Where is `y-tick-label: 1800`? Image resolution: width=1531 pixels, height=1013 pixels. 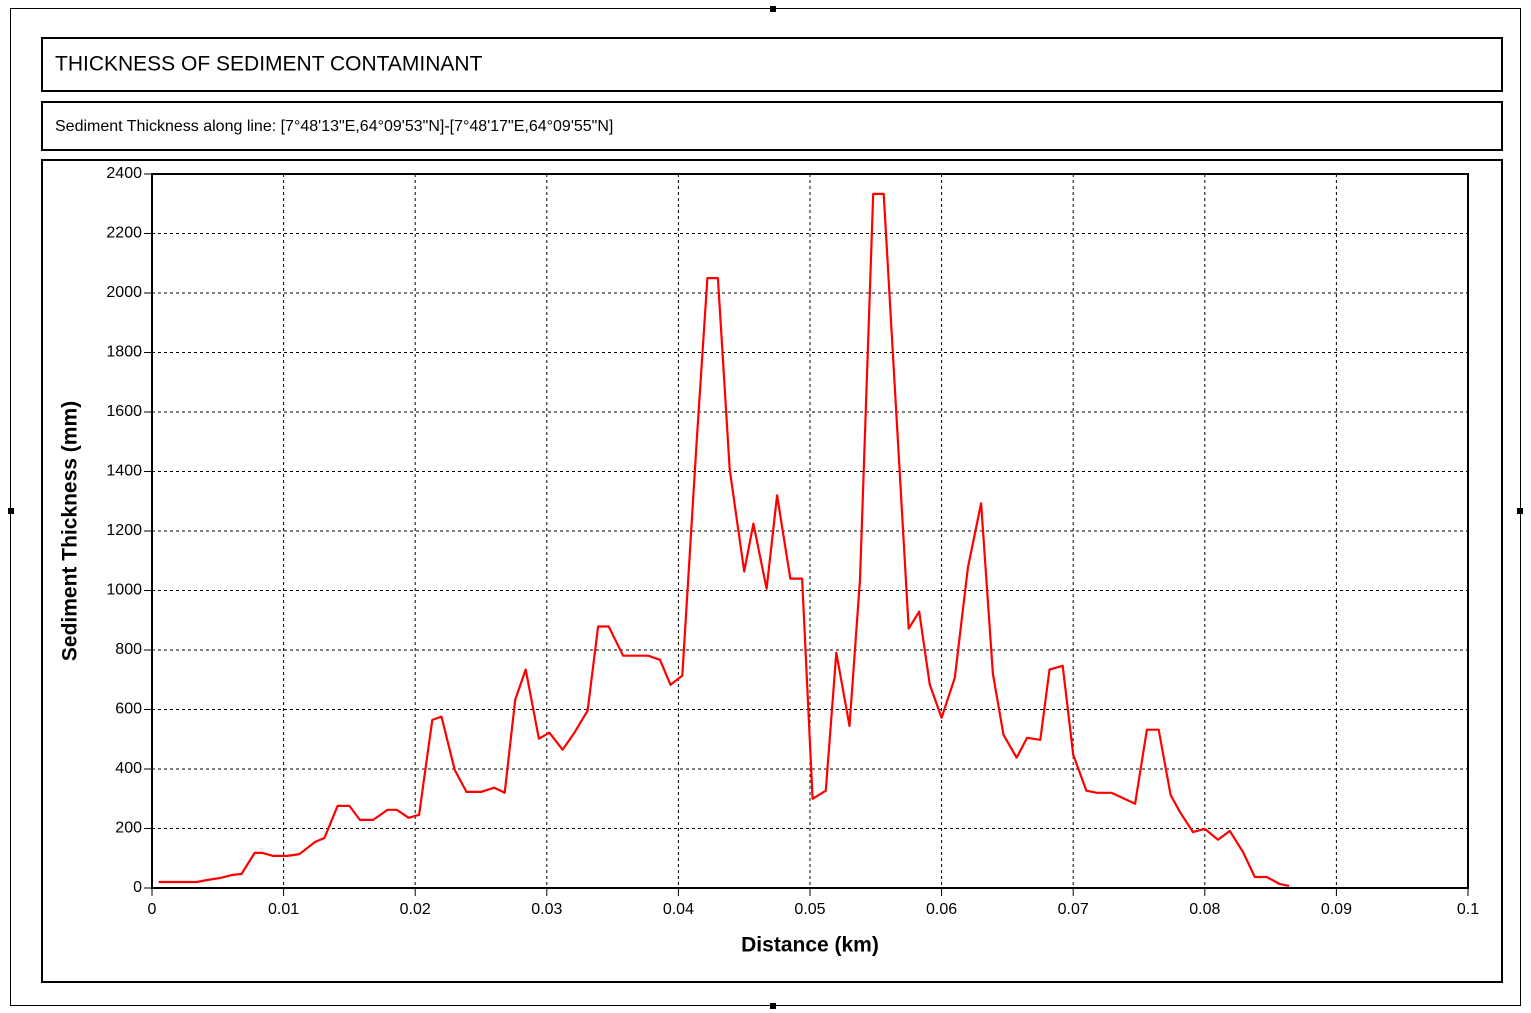
y-tick-label: 1800 is located at coordinates (124, 352).